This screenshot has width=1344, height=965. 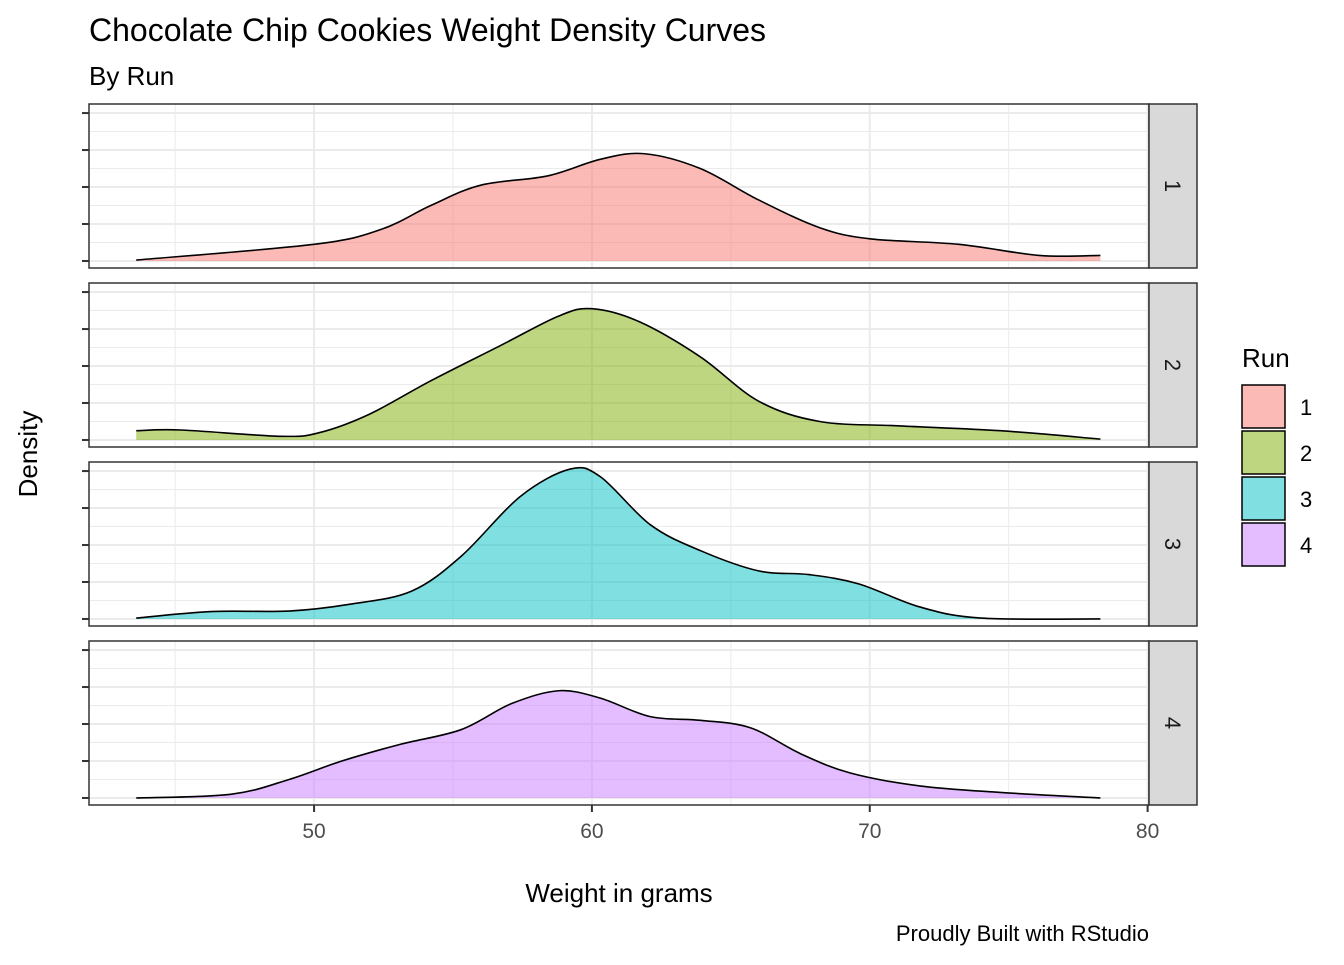 What do you see at coordinates (1306, 407) in the screenshot?
I see `legend-label: 1` at bounding box center [1306, 407].